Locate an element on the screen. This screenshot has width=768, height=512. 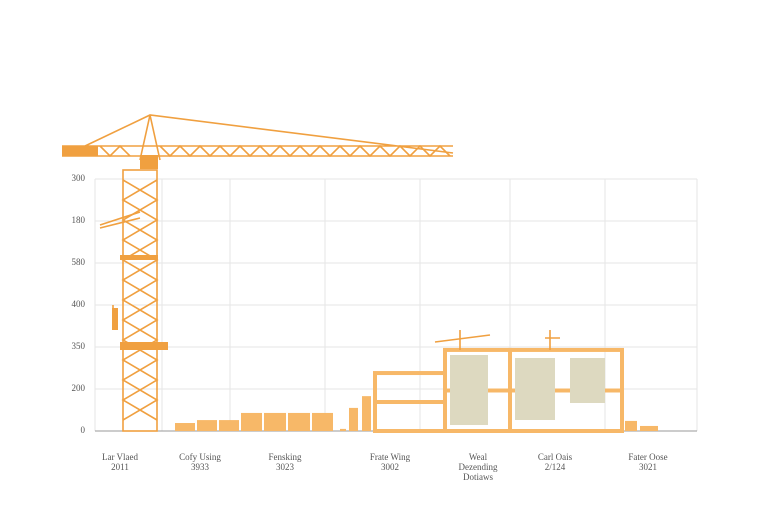
x-tick-label: Cofy Using is located at coordinates (200, 457).